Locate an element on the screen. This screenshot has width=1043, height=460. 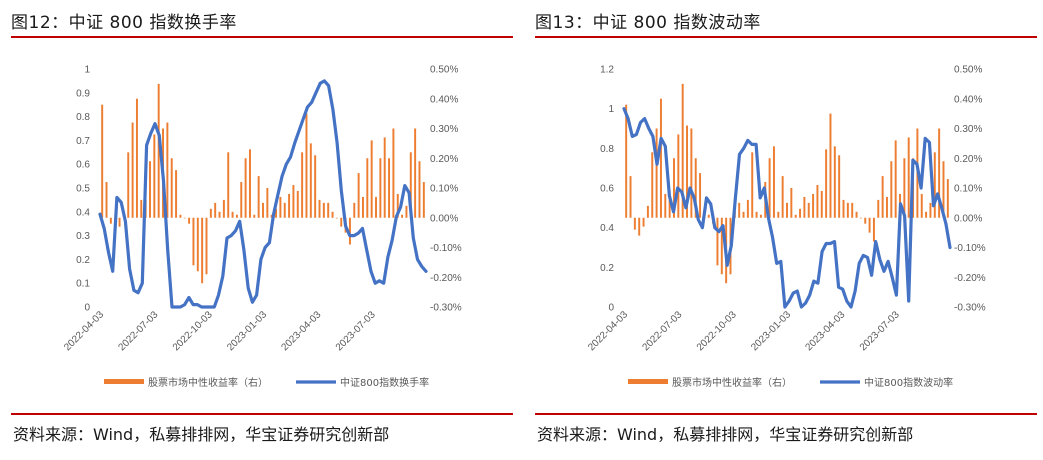
x-tick-label: 2023-01-03 is located at coordinates (771, 331).